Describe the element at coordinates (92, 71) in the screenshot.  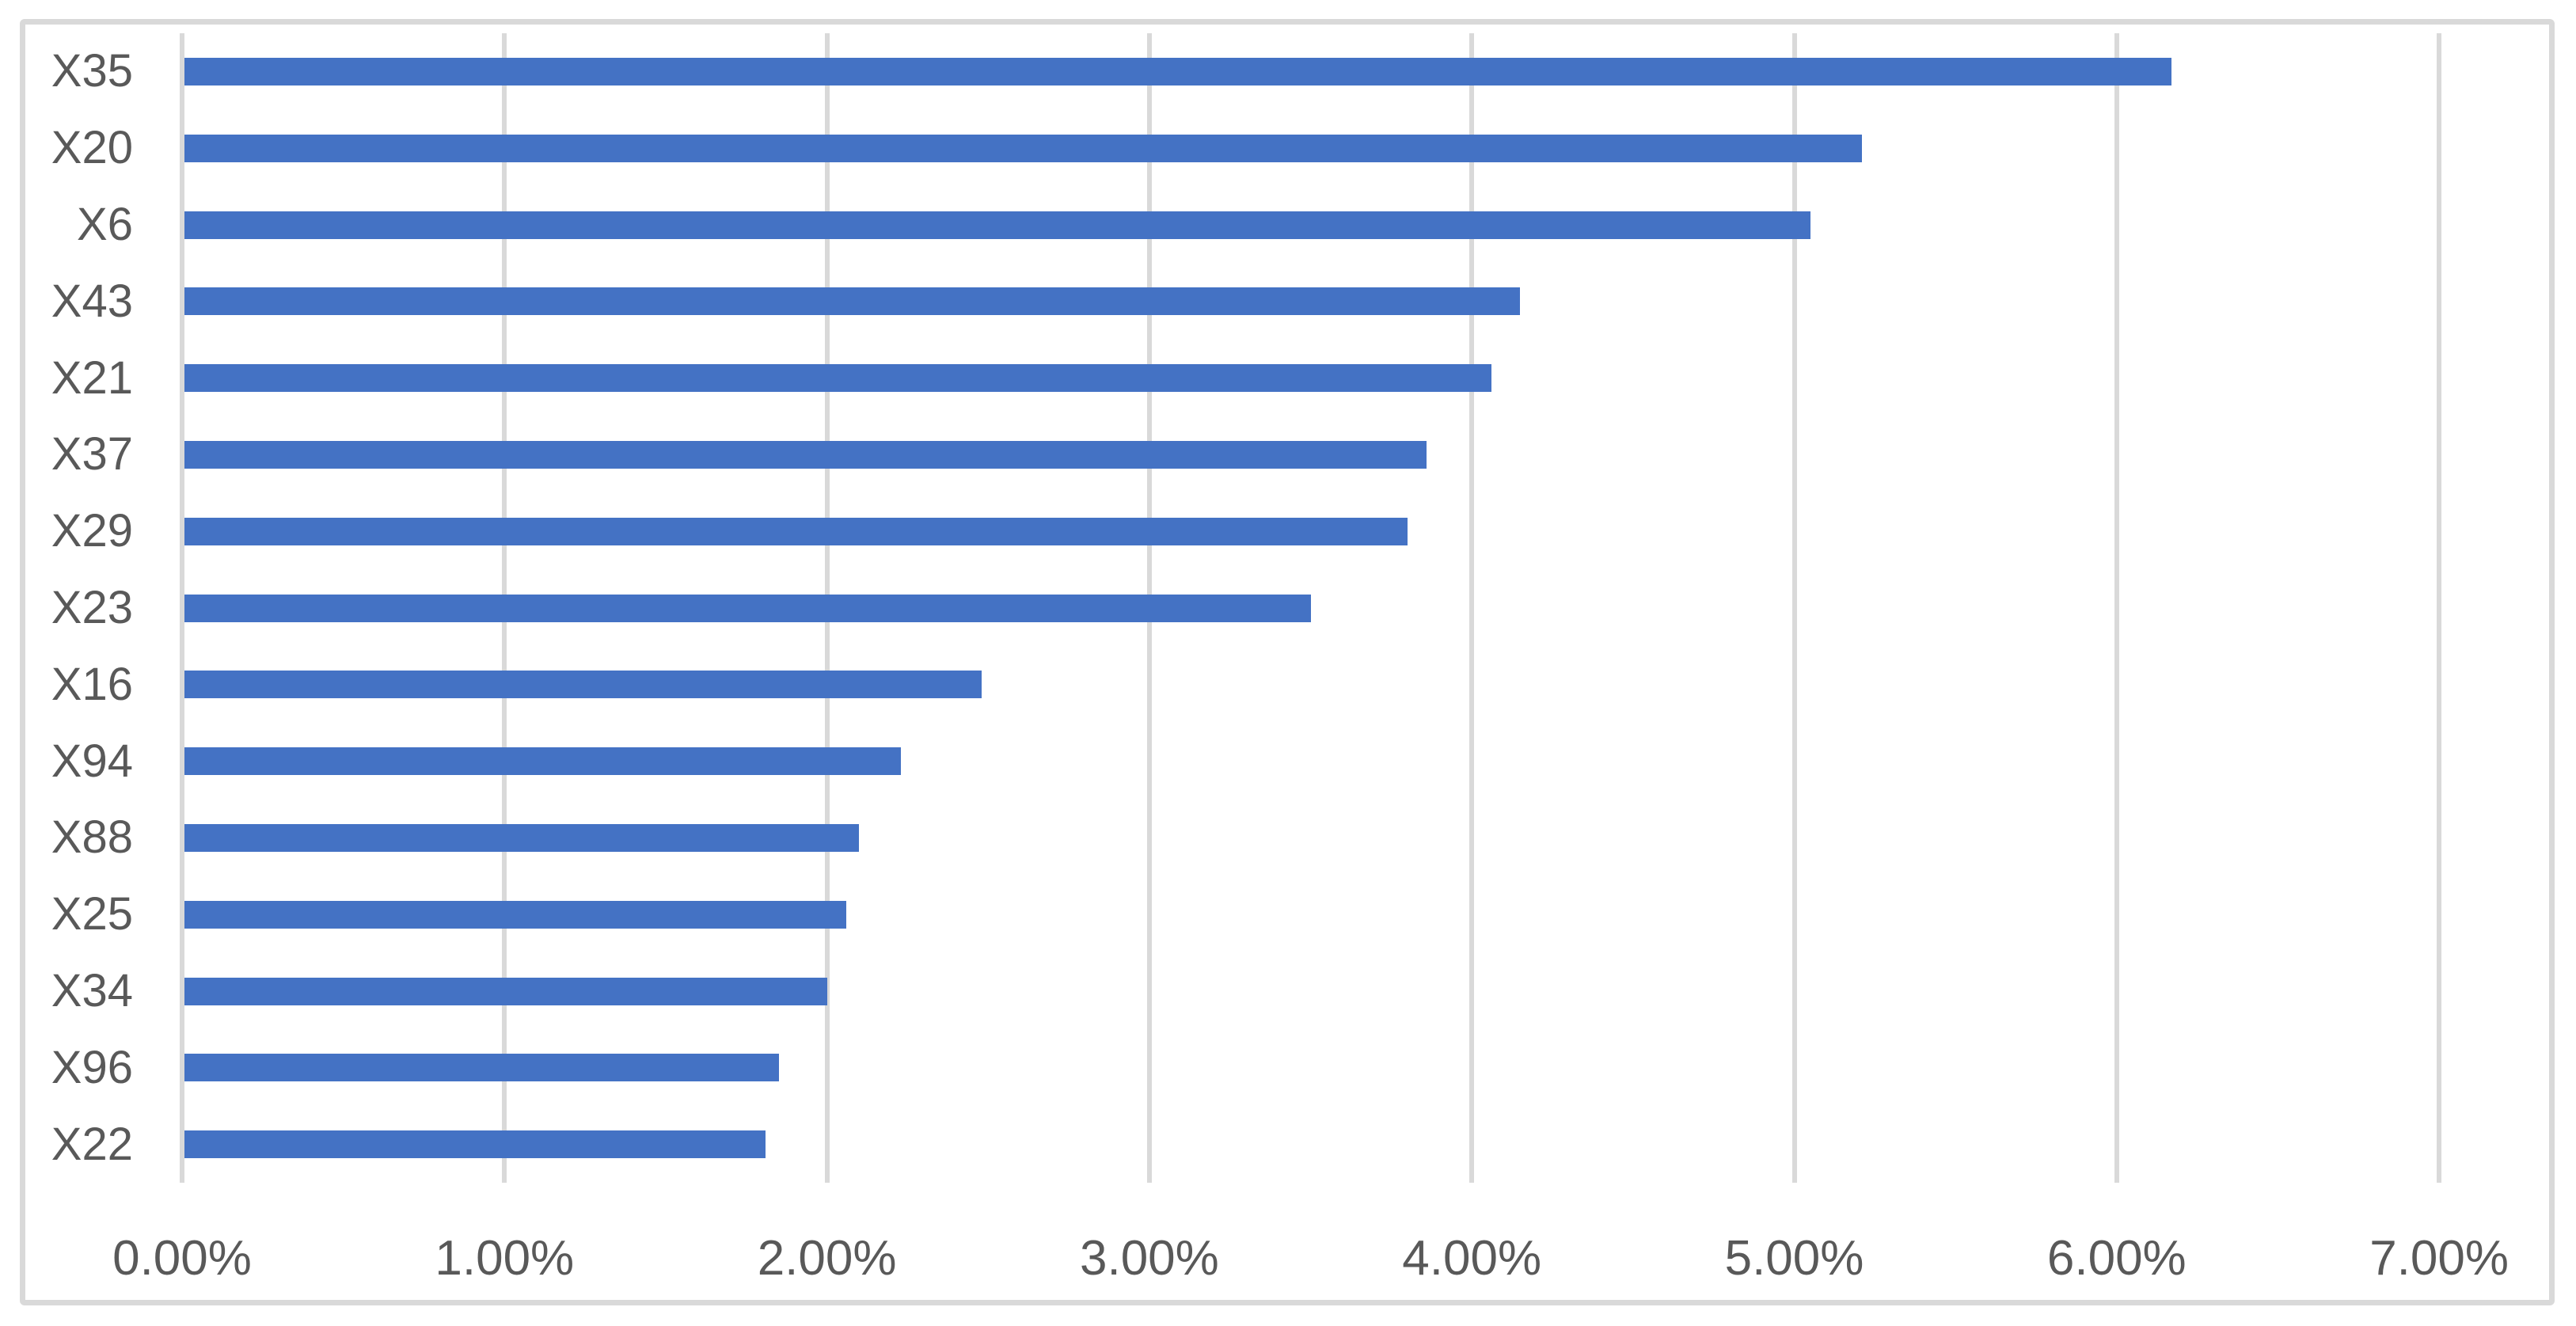
I see `category-label: X35` at that location.